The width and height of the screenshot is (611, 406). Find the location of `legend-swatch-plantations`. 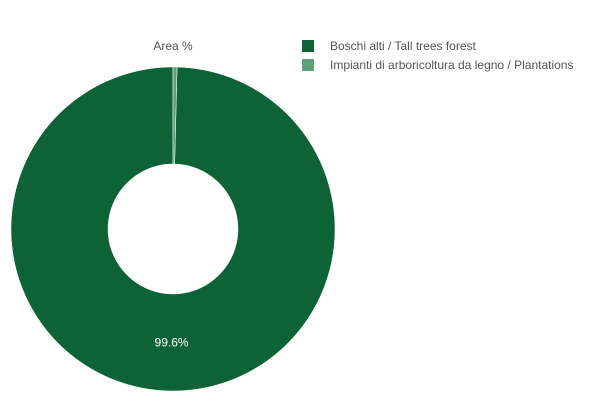

legend-swatch-plantations is located at coordinates (308, 65).